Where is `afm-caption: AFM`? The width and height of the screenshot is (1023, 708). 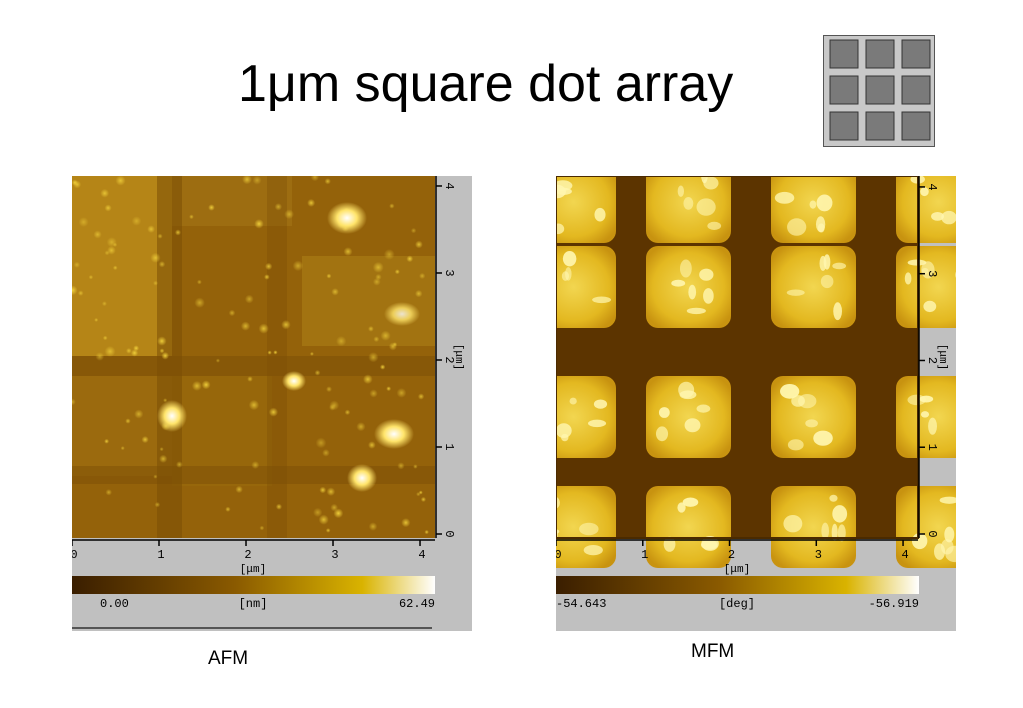
afm-caption: AFM is located at coordinates (228, 658).